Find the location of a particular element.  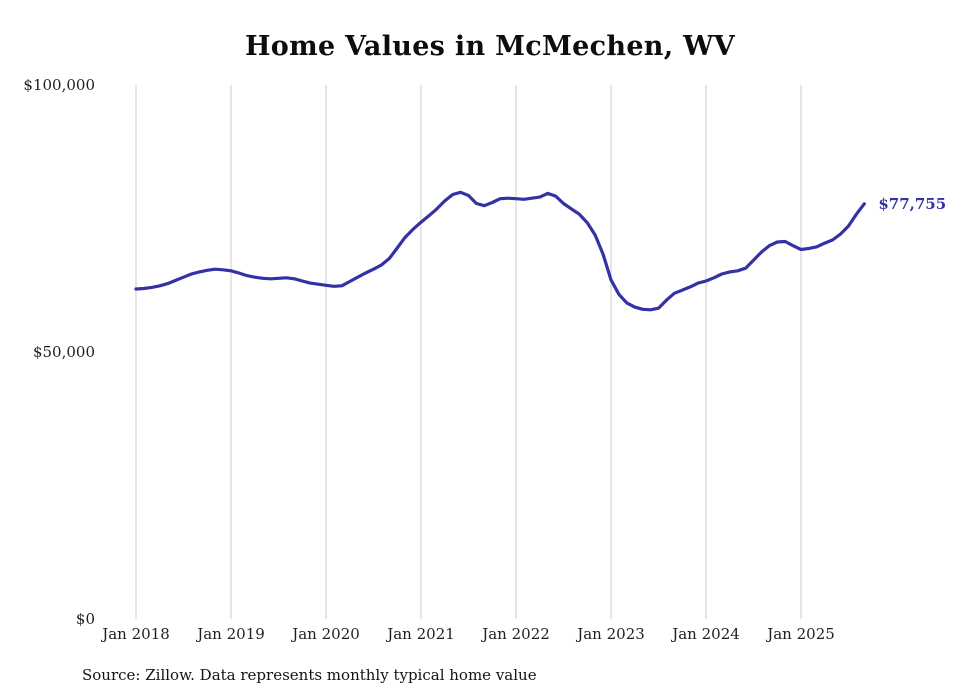

y-tick-label: $0 is located at coordinates (85, 619).